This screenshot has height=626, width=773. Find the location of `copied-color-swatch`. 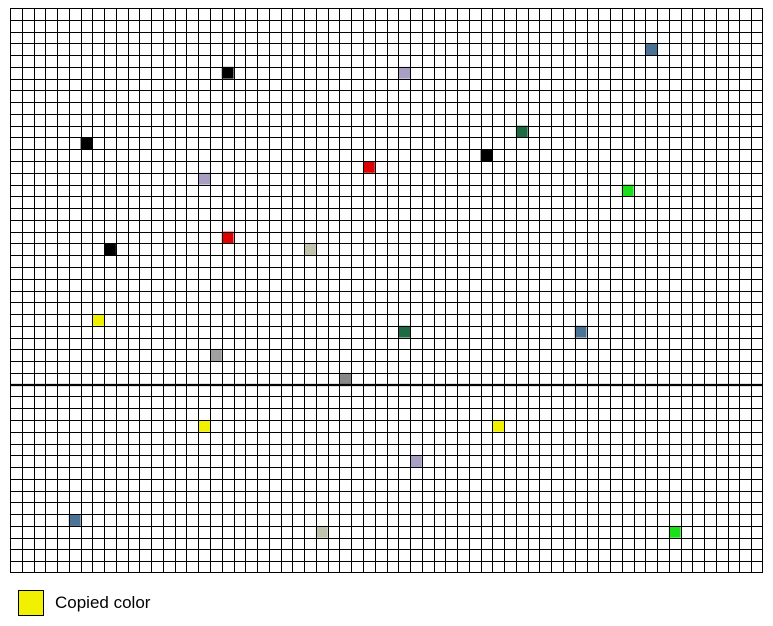

copied-color-swatch is located at coordinates (31, 603).